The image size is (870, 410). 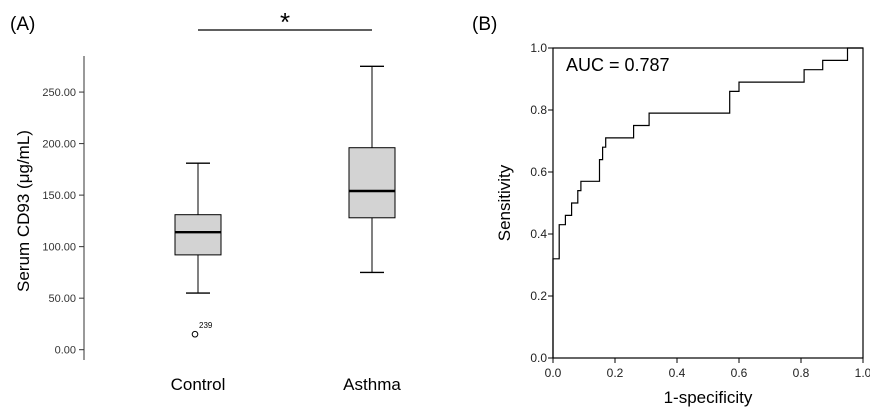 I want to click on panel-b-x-tick-label: 0.2, so click(x=615, y=373).